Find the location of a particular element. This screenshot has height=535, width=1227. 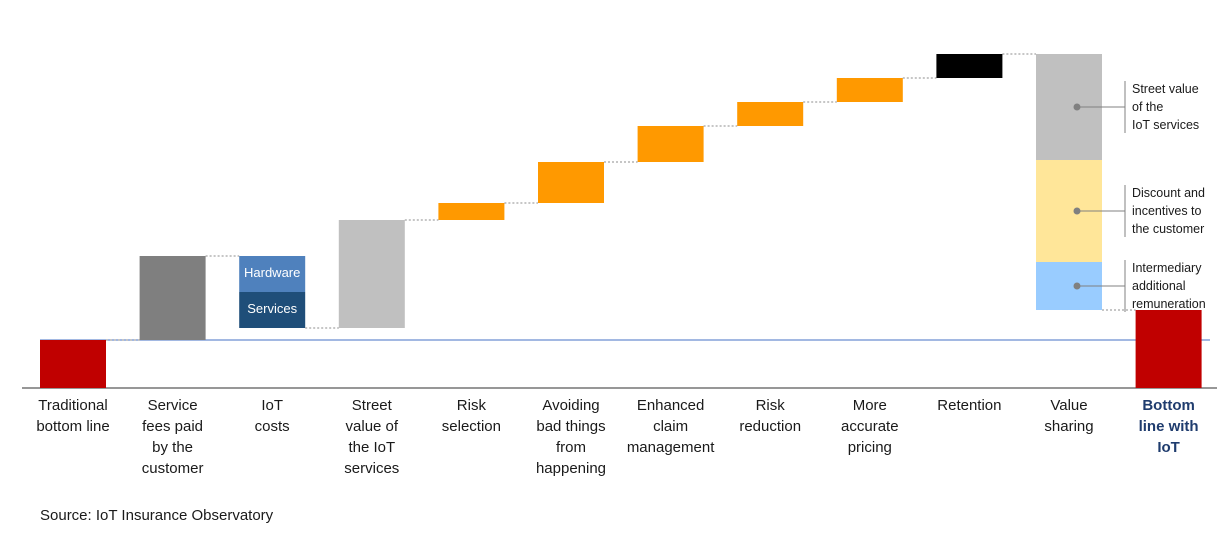

services-segment-label: Services is located at coordinates (272, 308).